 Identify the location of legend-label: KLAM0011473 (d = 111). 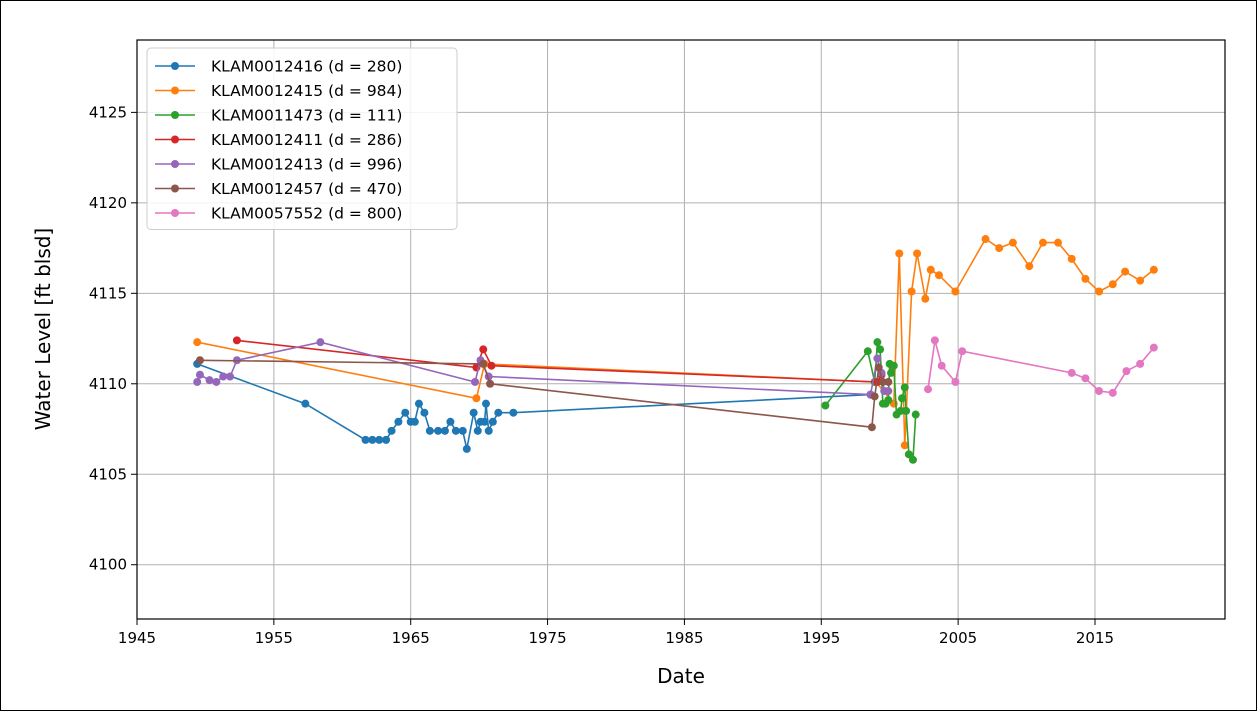
(306, 116).